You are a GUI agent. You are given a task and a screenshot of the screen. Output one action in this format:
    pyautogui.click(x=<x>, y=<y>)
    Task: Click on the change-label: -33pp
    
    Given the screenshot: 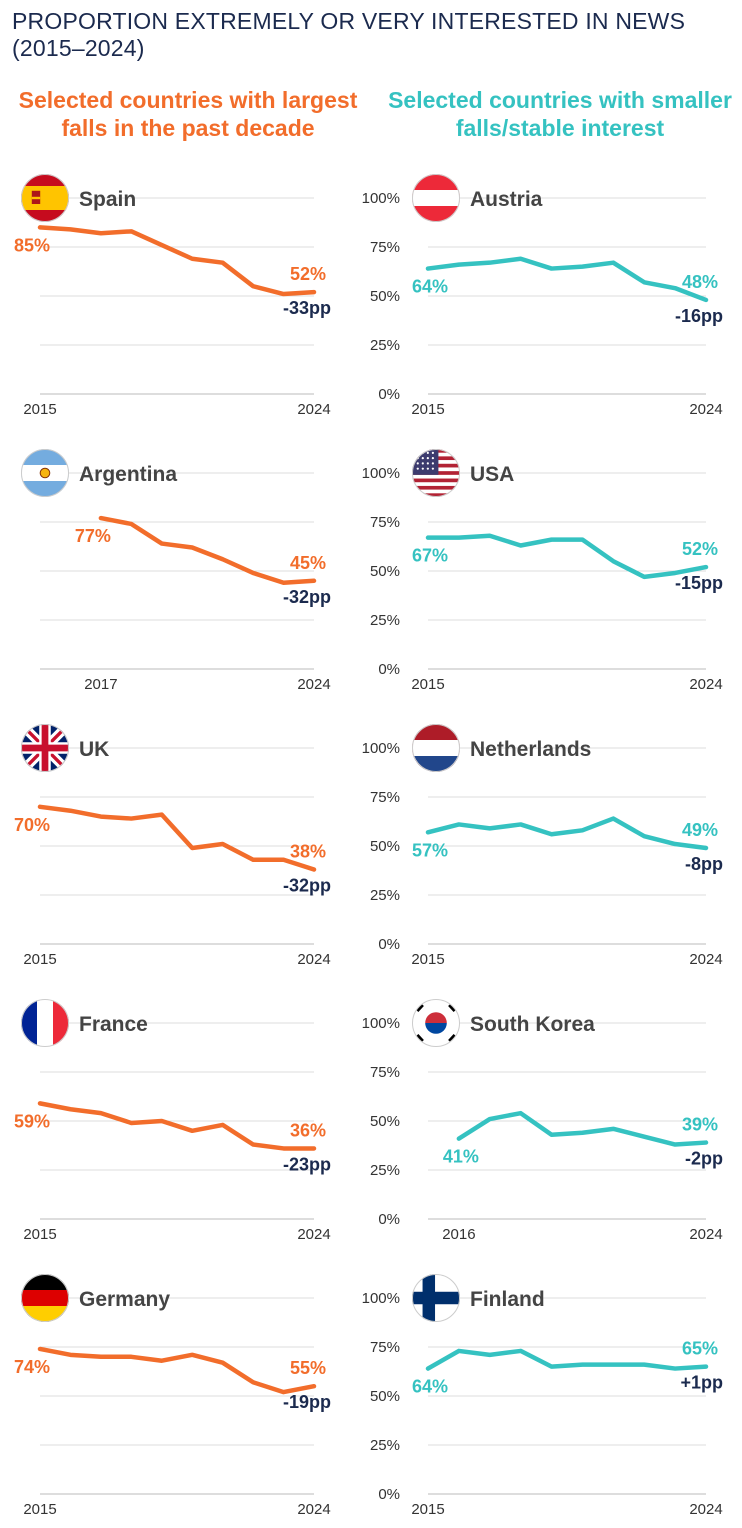 What is the action you would take?
    pyautogui.click(x=307, y=308)
    